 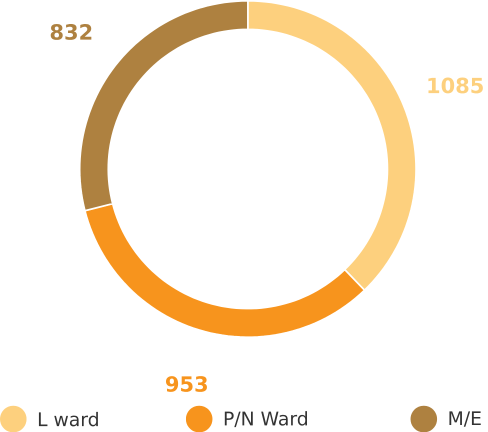 I want to click on data-label: 1085, so click(x=455, y=85).